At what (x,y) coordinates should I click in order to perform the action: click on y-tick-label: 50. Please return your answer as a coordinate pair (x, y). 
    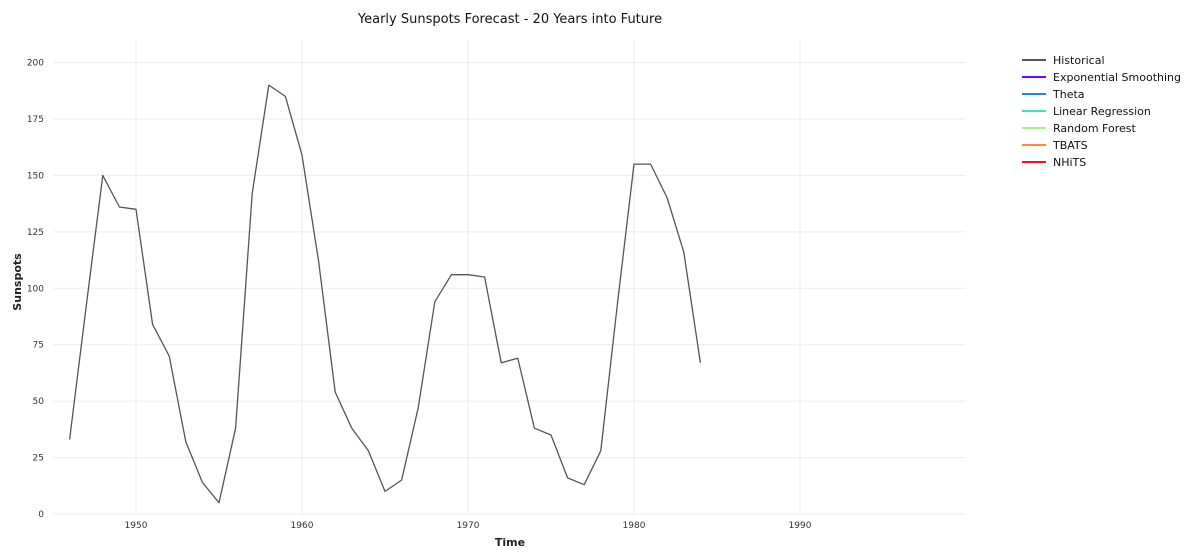
    Looking at the image, I should click on (39, 402).